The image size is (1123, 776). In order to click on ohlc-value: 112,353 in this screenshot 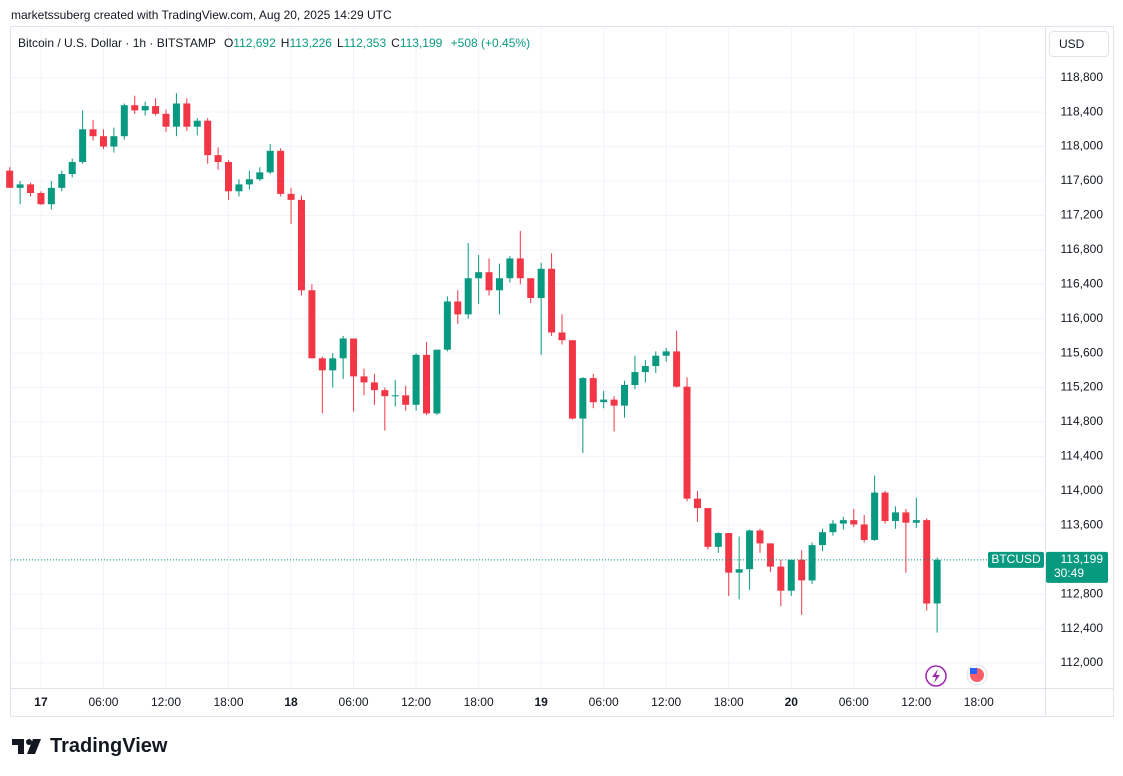, I will do `click(365, 43)`.